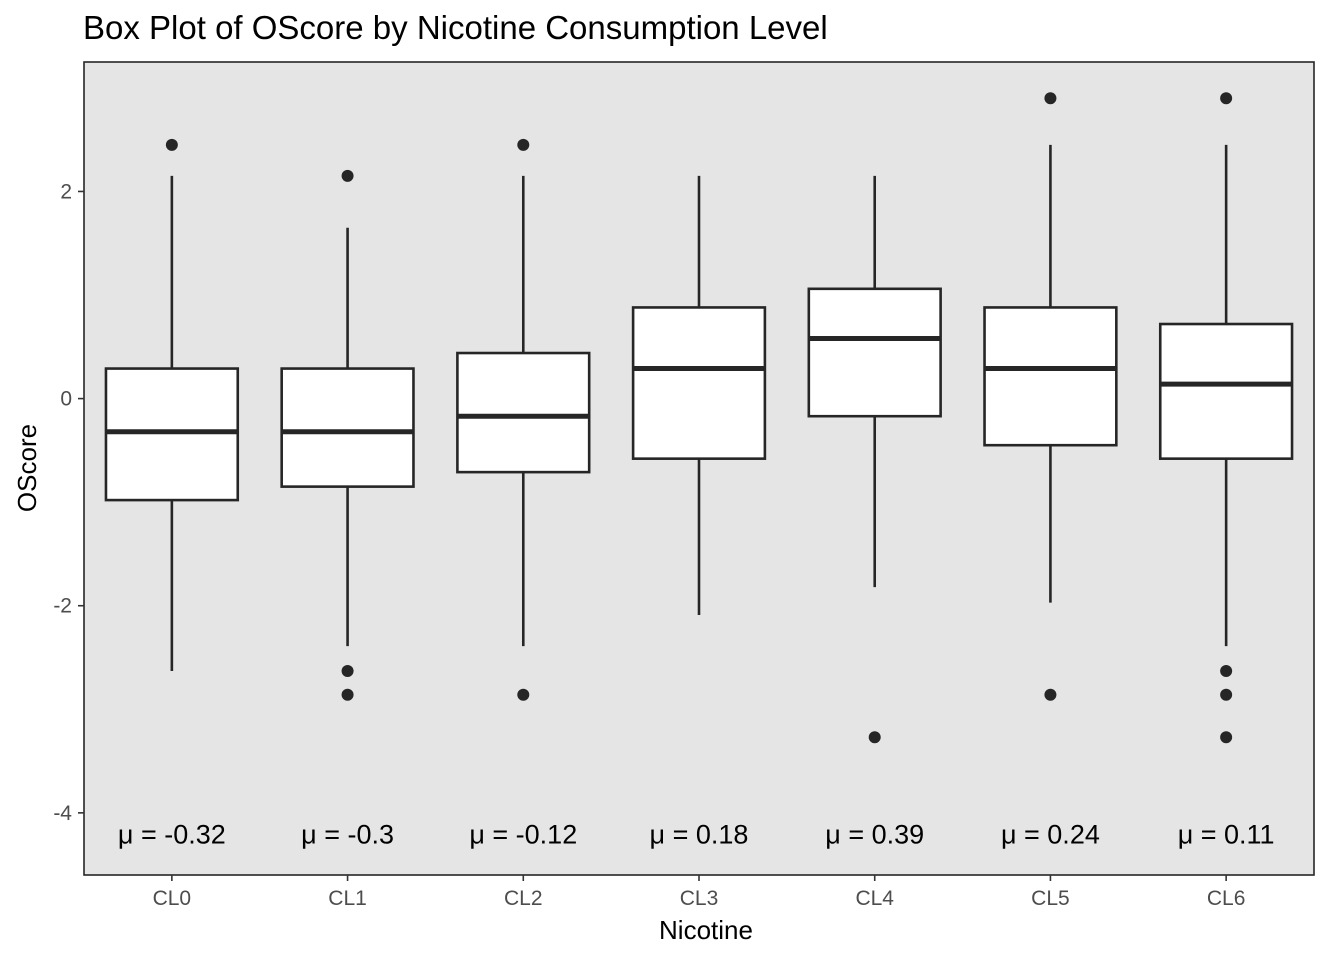  Describe the element at coordinates (66, 399) in the screenshot. I see `y-tick-label: 0` at that location.